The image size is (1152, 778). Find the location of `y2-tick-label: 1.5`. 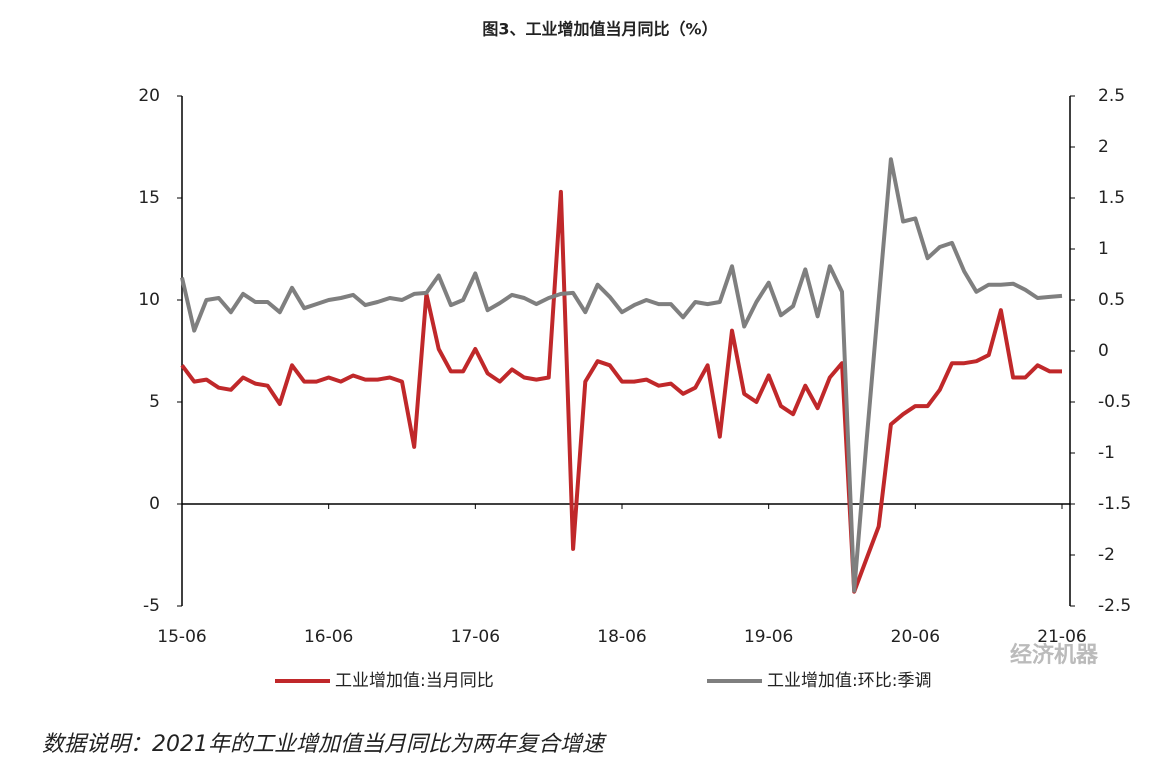

y2-tick-label: 1.5 is located at coordinates (1111, 198).